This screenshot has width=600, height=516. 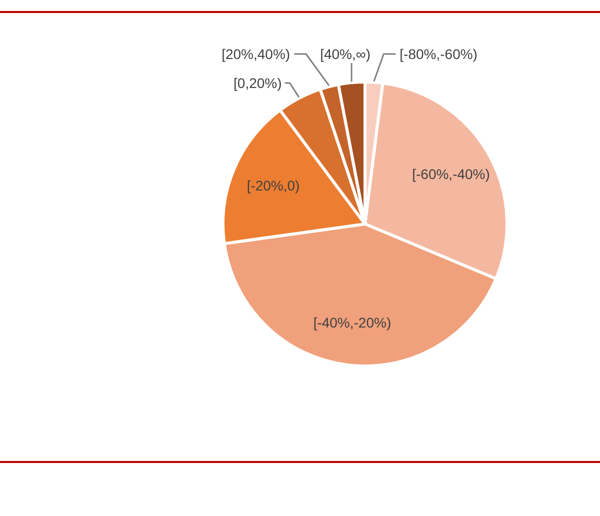 I want to click on slice-label: [40%,∞), so click(x=345, y=54).